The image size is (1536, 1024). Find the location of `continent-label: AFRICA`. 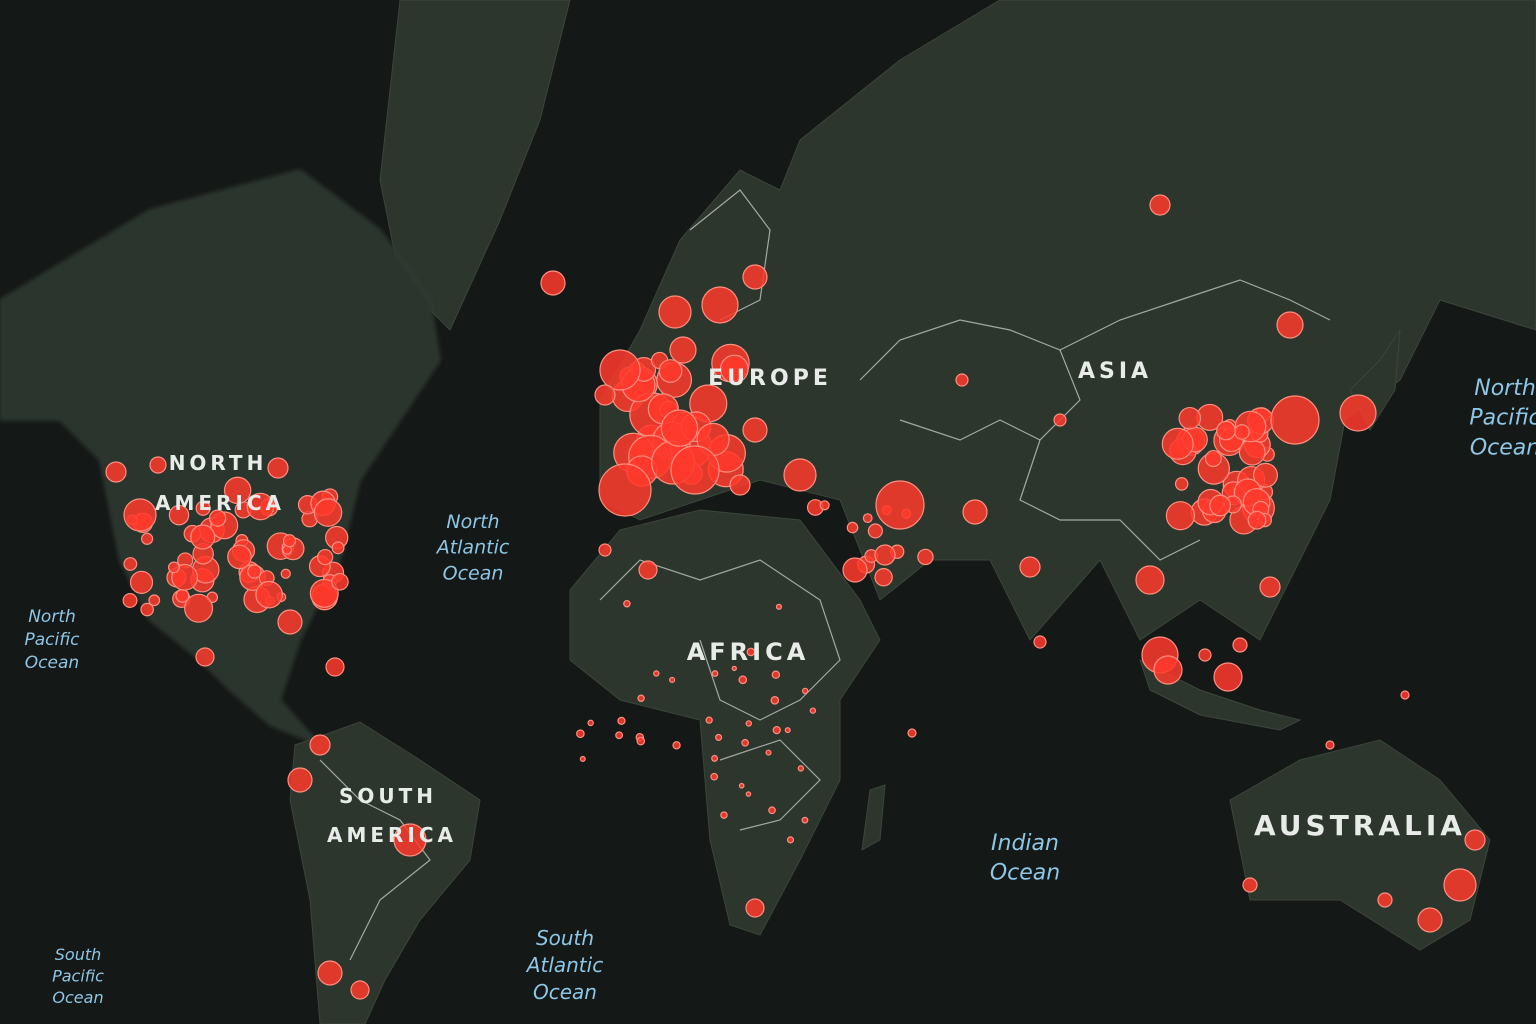

continent-label: AFRICA is located at coordinates (748, 652).